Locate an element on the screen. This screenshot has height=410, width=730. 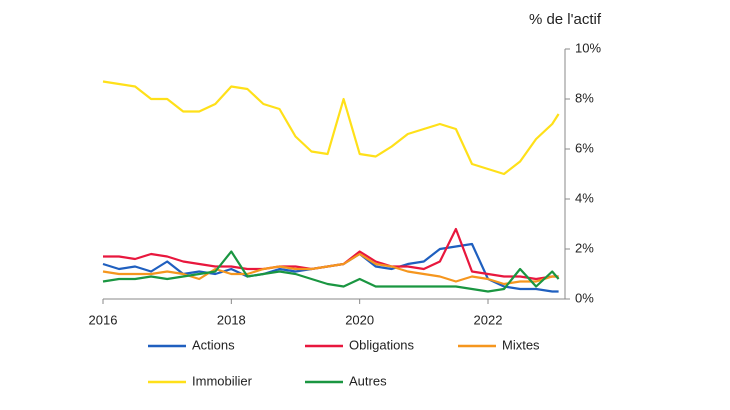
legend-label: Mixtes is located at coordinates (521, 344).